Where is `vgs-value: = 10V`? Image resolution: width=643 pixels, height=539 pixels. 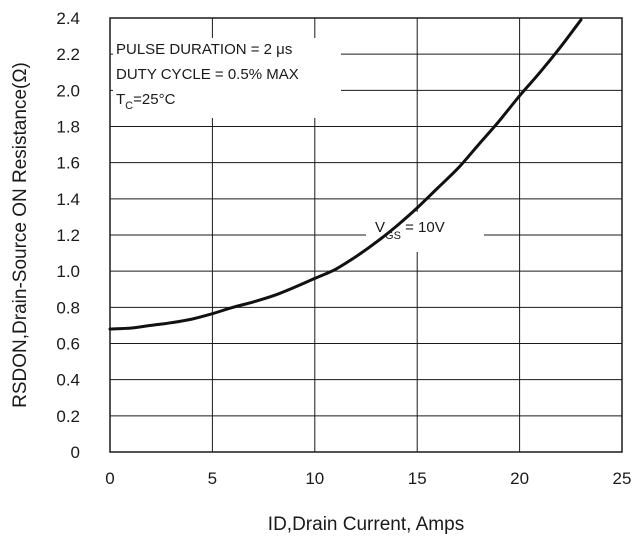 vgs-value: = 10V is located at coordinates (423, 227).